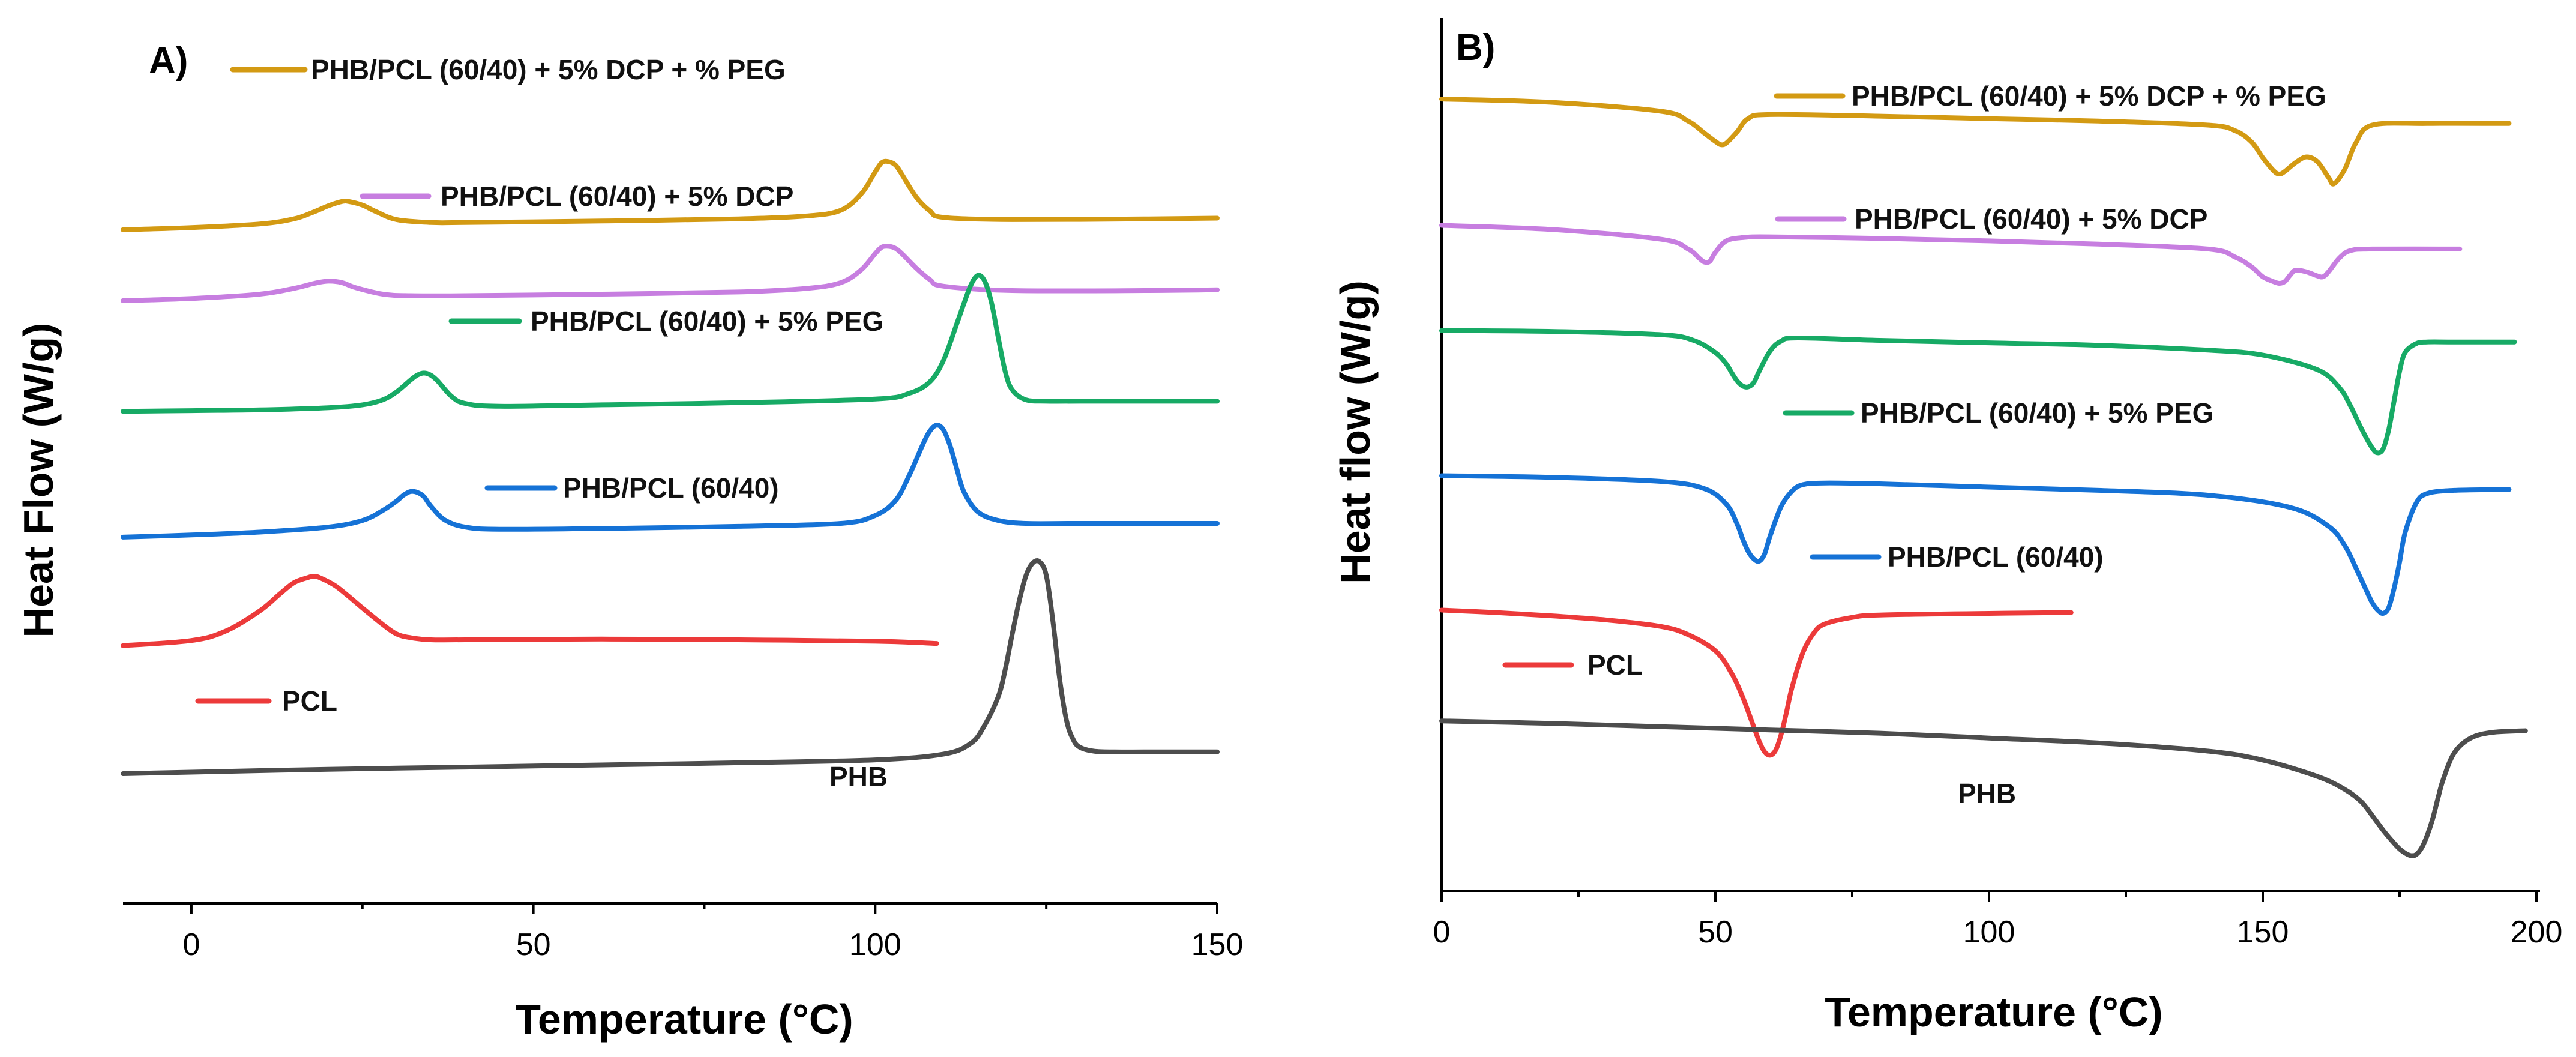  Describe the element at coordinates (858, 776) in the screenshot. I see `panel-a-label-phb: PHB` at that location.